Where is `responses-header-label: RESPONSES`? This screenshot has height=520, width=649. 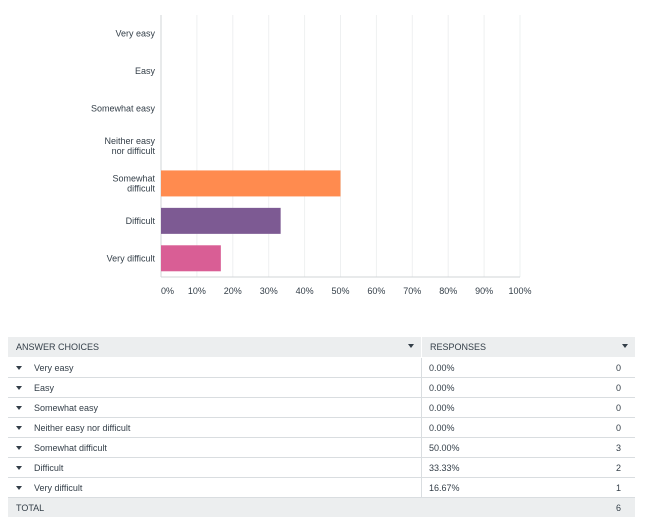 responses-header-label: RESPONSES is located at coordinates (458, 347).